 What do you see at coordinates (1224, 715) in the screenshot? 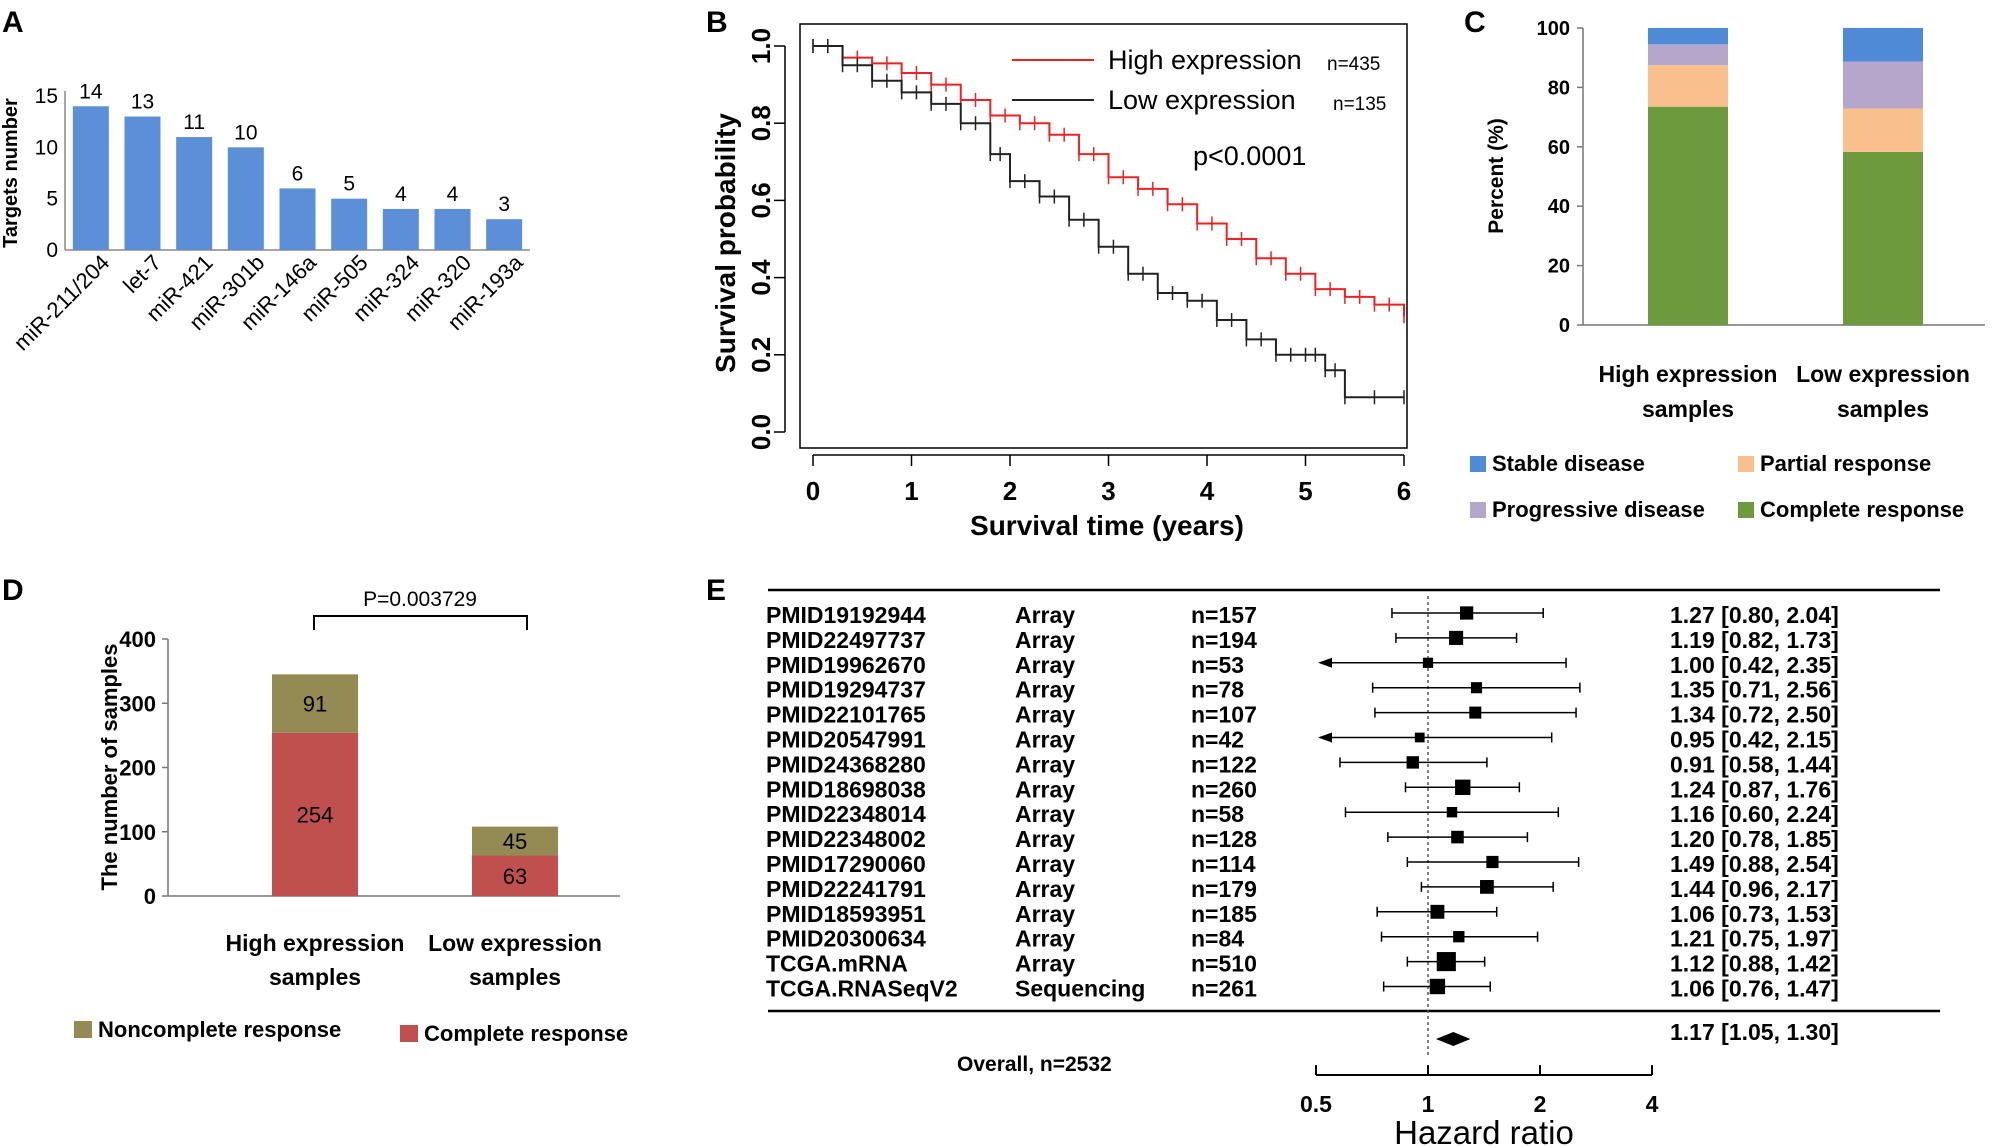
I see `study-n: n=107` at bounding box center [1224, 715].